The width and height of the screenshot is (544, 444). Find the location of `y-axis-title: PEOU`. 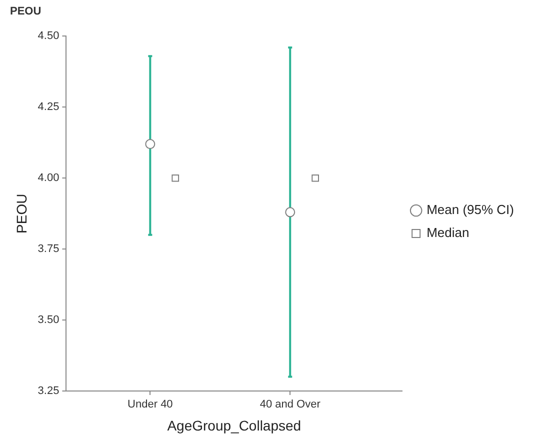

y-axis-title: PEOU is located at coordinates (21, 214).